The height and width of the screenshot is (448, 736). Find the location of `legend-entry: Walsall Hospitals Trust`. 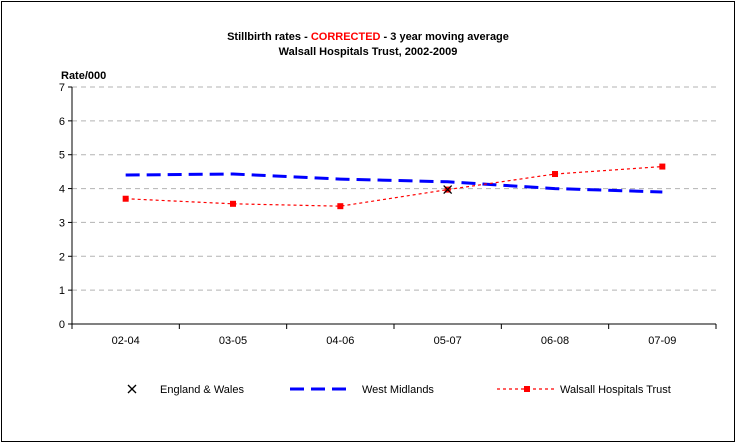

legend-entry: Walsall Hospitals Trust is located at coordinates (584, 390).